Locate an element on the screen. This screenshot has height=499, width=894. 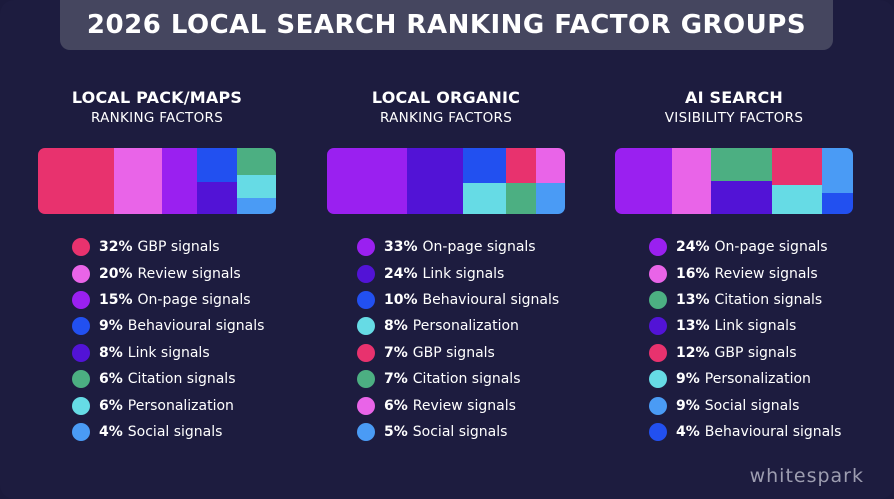
legend-item: 6% Personalization is located at coordinates (168, 405).